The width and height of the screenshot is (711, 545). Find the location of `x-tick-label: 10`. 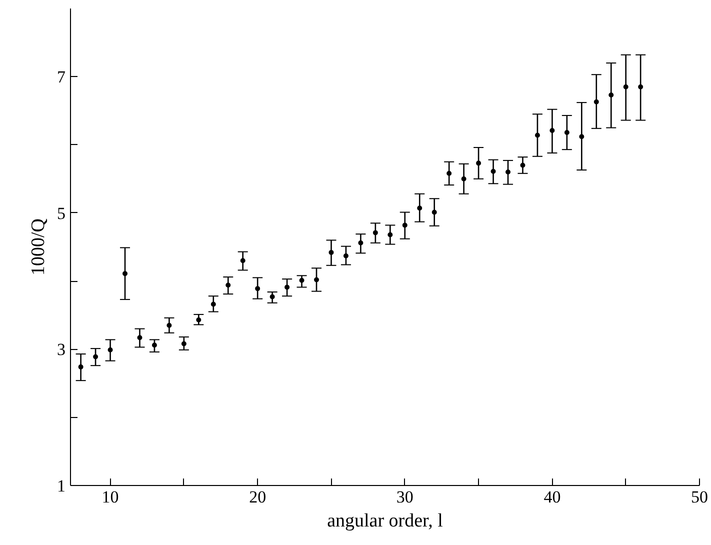

x-tick-label: 10 is located at coordinates (110, 497).